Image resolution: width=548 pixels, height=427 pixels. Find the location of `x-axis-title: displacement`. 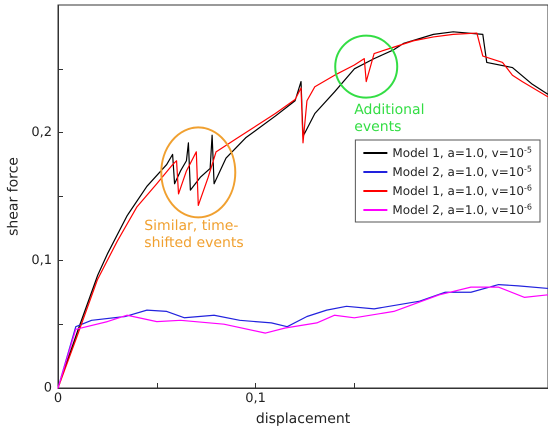

x-axis-title: displacement is located at coordinates (303, 419).